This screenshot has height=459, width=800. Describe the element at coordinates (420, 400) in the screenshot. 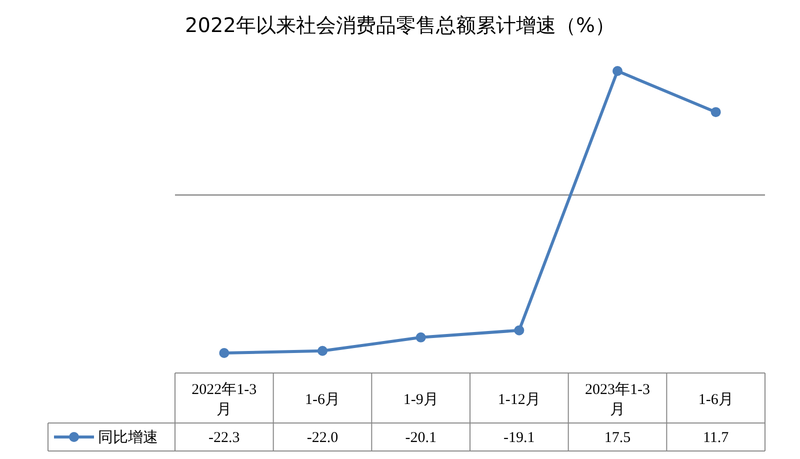

I see `x-tick-label: 1-9月` at that location.